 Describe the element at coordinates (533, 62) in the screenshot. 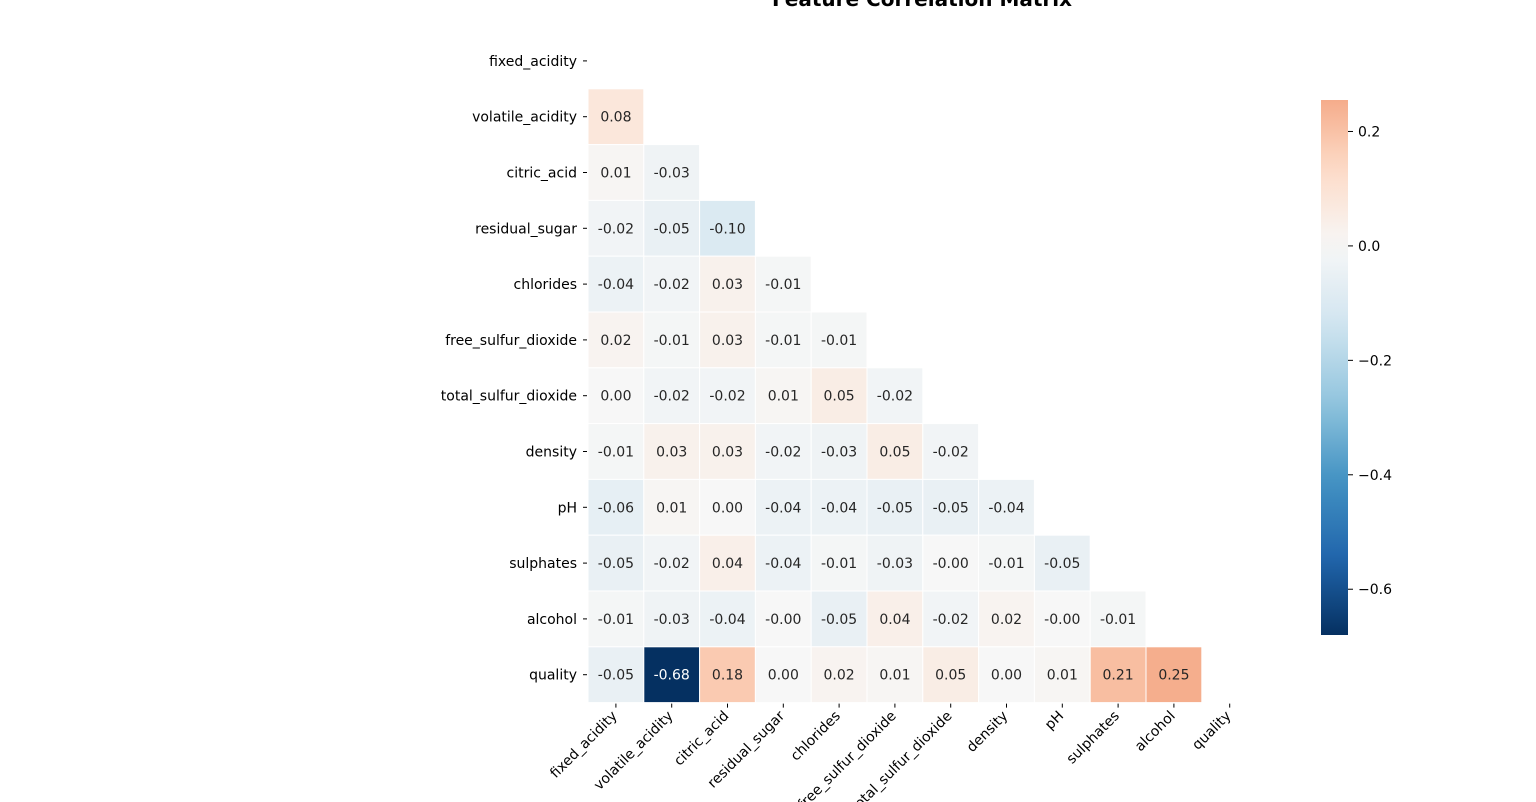

I see `y-tick-label-fixed_acidity: fixed_acidity` at that location.